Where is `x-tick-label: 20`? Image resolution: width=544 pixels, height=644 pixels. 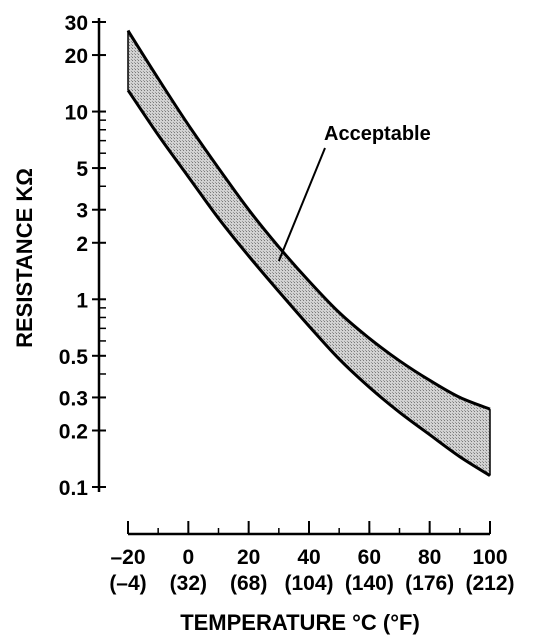 x-tick-label: 20 is located at coordinates (248, 557).